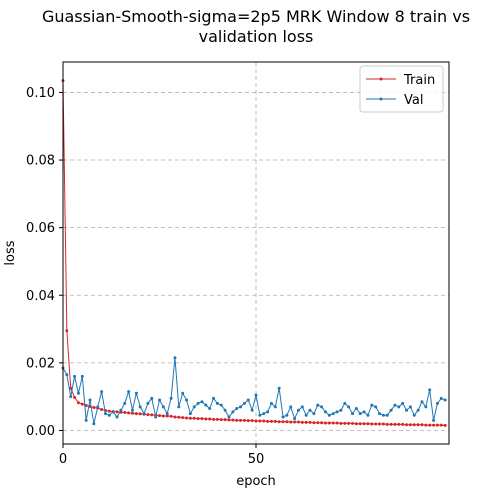 This screenshot has width=500, height=500. Describe the element at coordinates (256, 481) in the screenshot. I see `x-axis-label: epoch` at that location.